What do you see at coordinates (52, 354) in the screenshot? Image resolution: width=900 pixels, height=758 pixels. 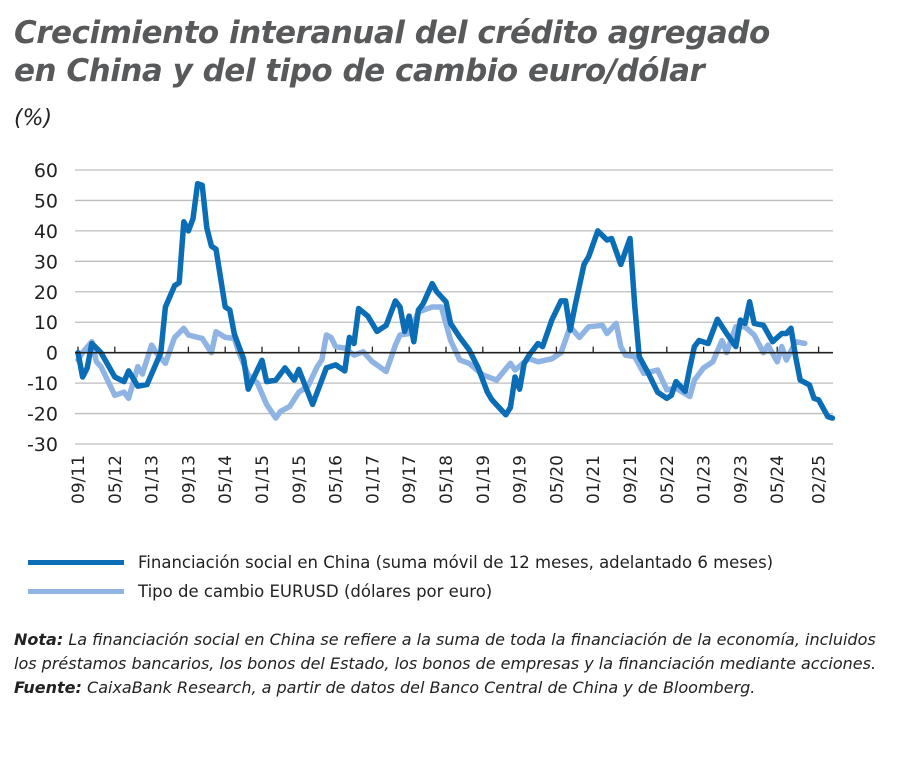 I see `y-tick-label: 0` at bounding box center [52, 354].